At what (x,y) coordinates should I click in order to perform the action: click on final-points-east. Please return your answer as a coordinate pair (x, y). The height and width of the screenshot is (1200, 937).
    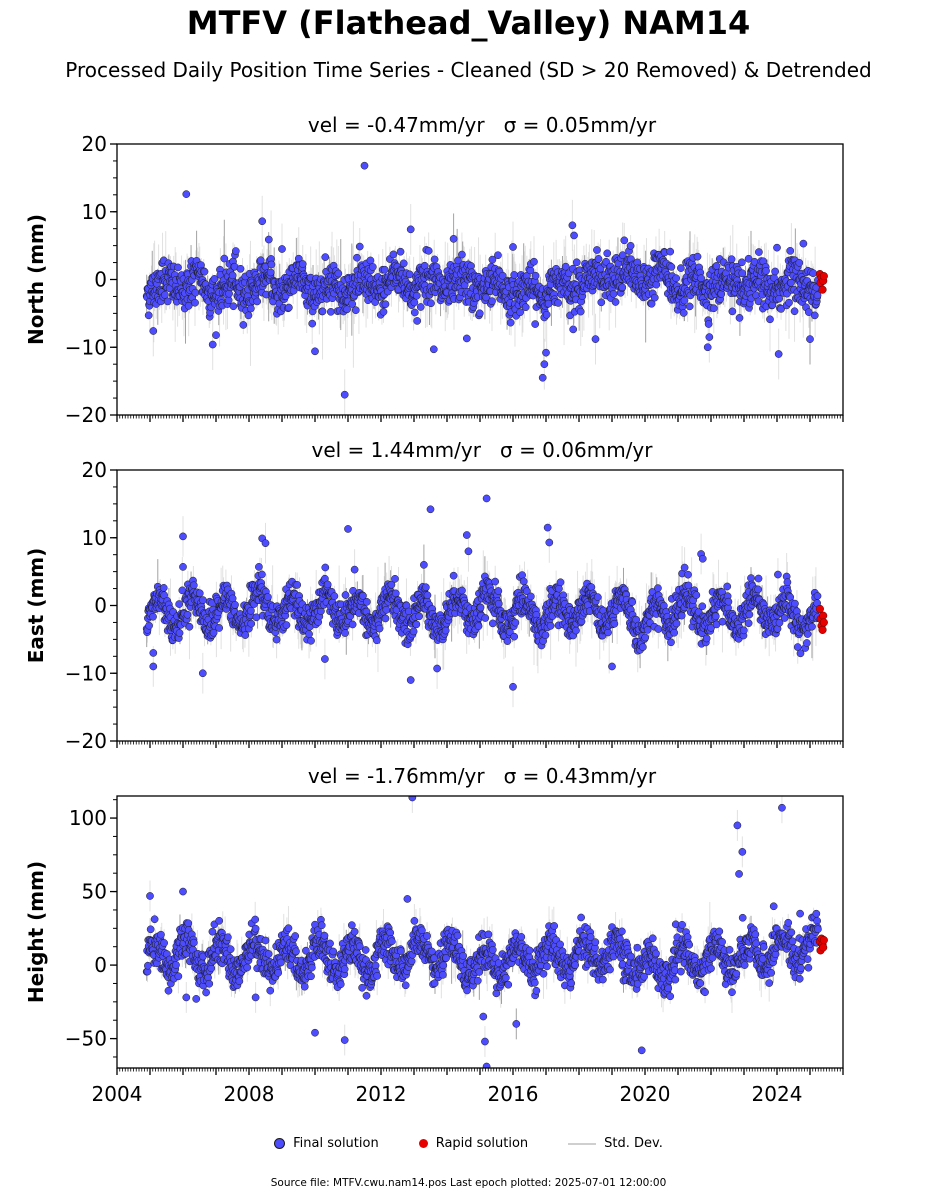
    Looking at the image, I should click on (482, 592).